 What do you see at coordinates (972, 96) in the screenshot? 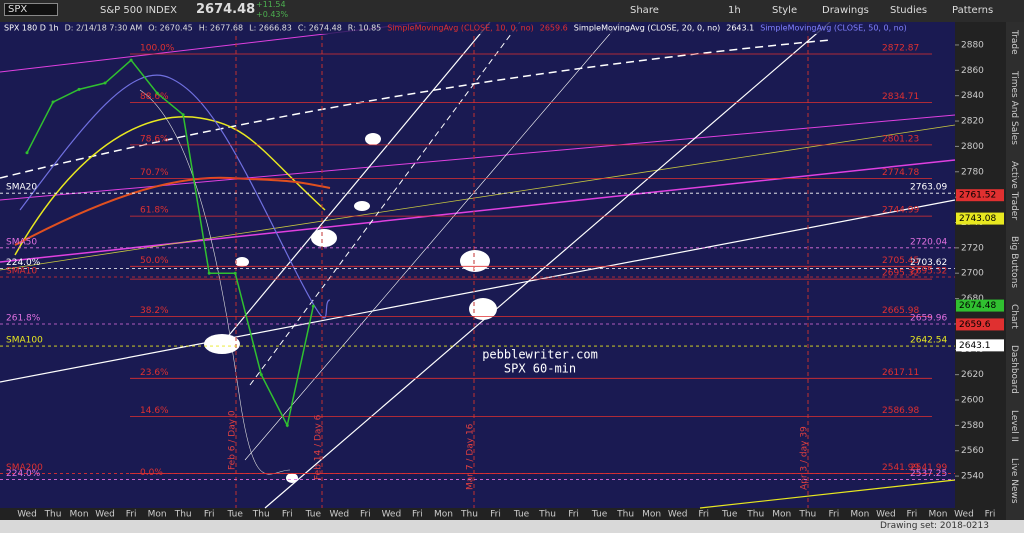
I see `y-tick-label: 2840` at bounding box center [972, 96].